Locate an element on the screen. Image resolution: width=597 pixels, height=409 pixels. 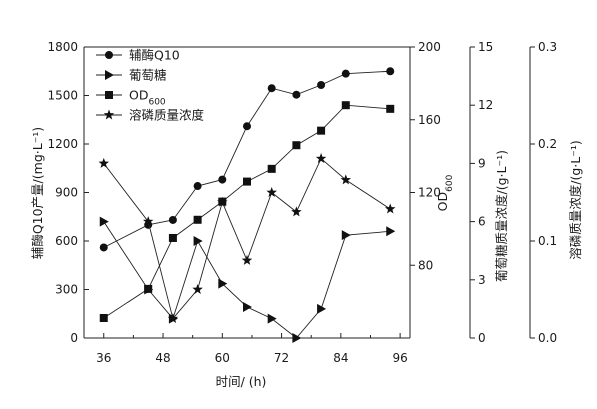
legend-label: 溶磷质量浓度 is located at coordinates (167, 115).